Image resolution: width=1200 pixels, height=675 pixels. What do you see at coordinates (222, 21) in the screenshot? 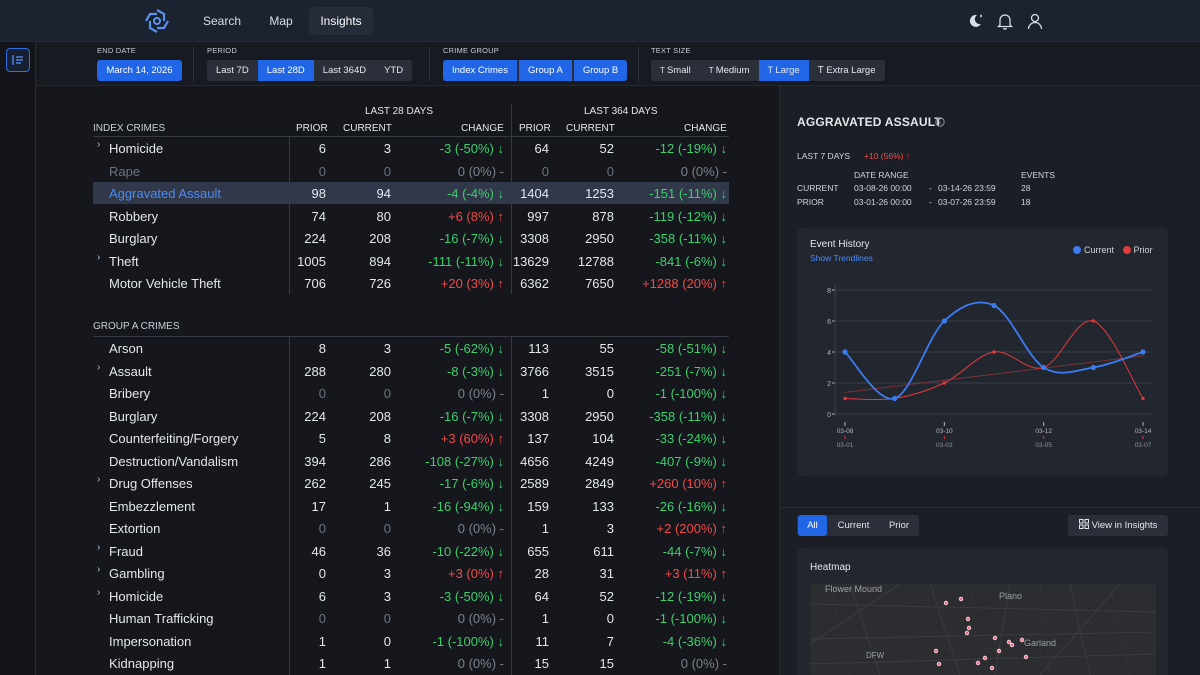
I see `nav-tab-search: Search` at bounding box center [222, 21].